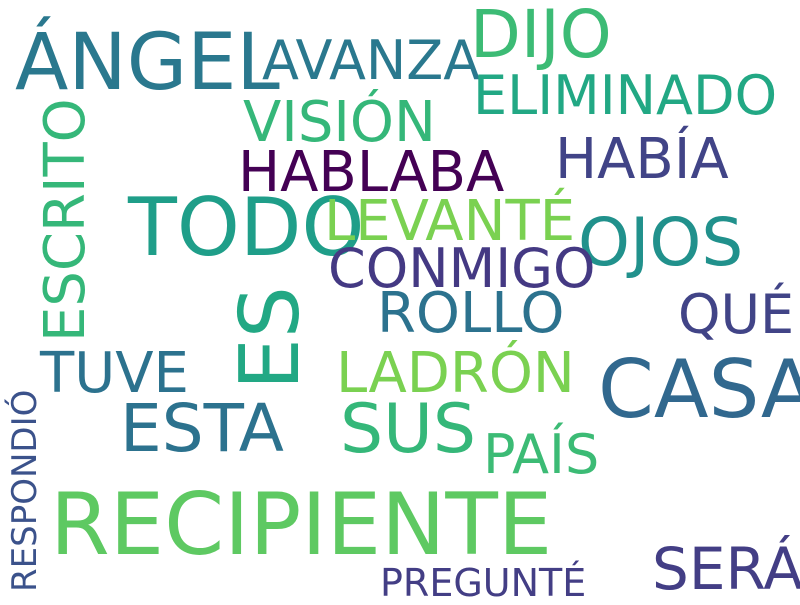  Describe the element at coordinates (726, 569) in the screenshot. I see `word-sera: SERÁ` at that location.